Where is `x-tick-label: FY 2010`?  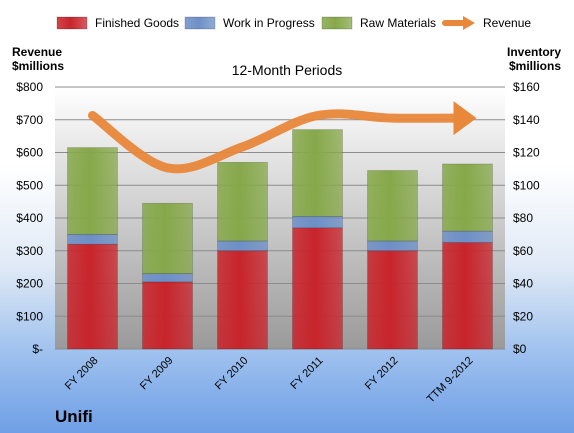 x-tick-label: FY 2010 is located at coordinates (232, 374).